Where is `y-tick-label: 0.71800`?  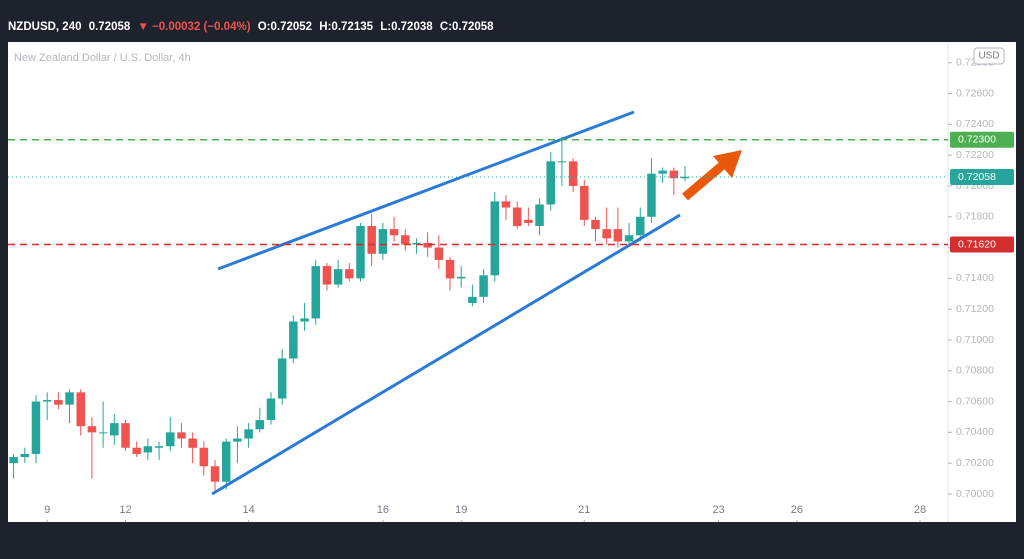
y-tick-label: 0.71800 is located at coordinates (975, 217).